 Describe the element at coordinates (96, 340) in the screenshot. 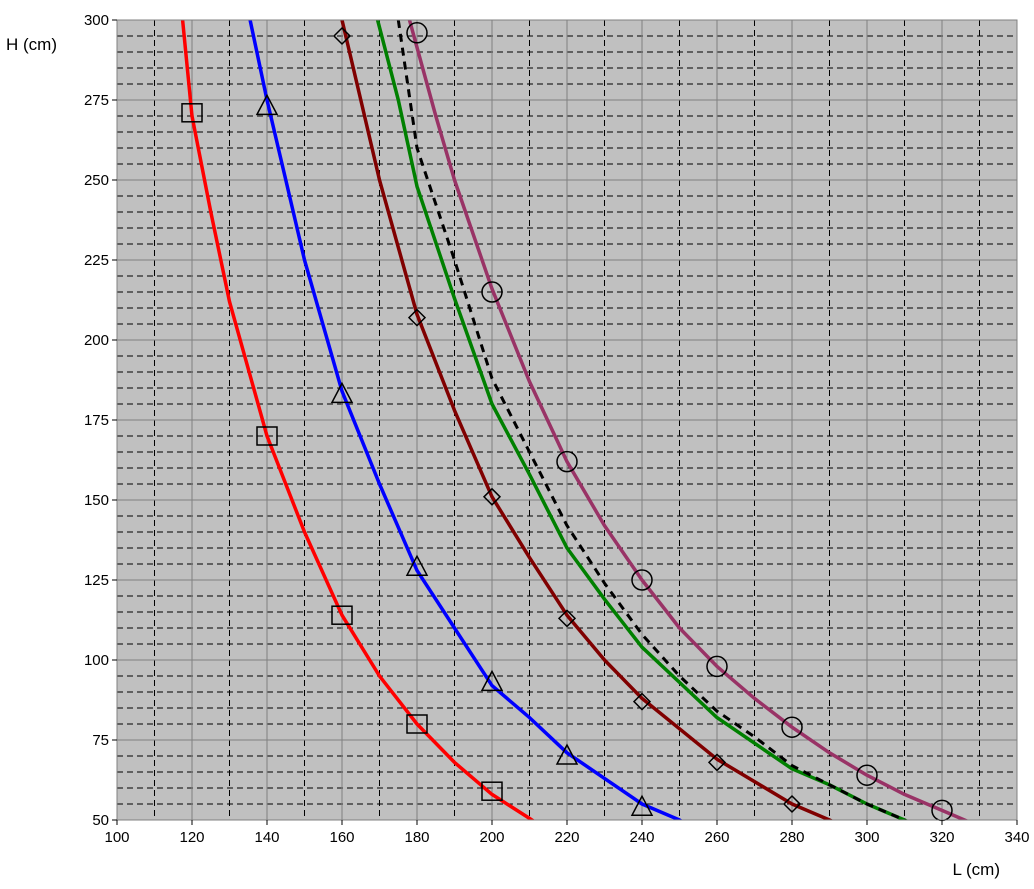

I see `y-tick-label: 200` at that location.